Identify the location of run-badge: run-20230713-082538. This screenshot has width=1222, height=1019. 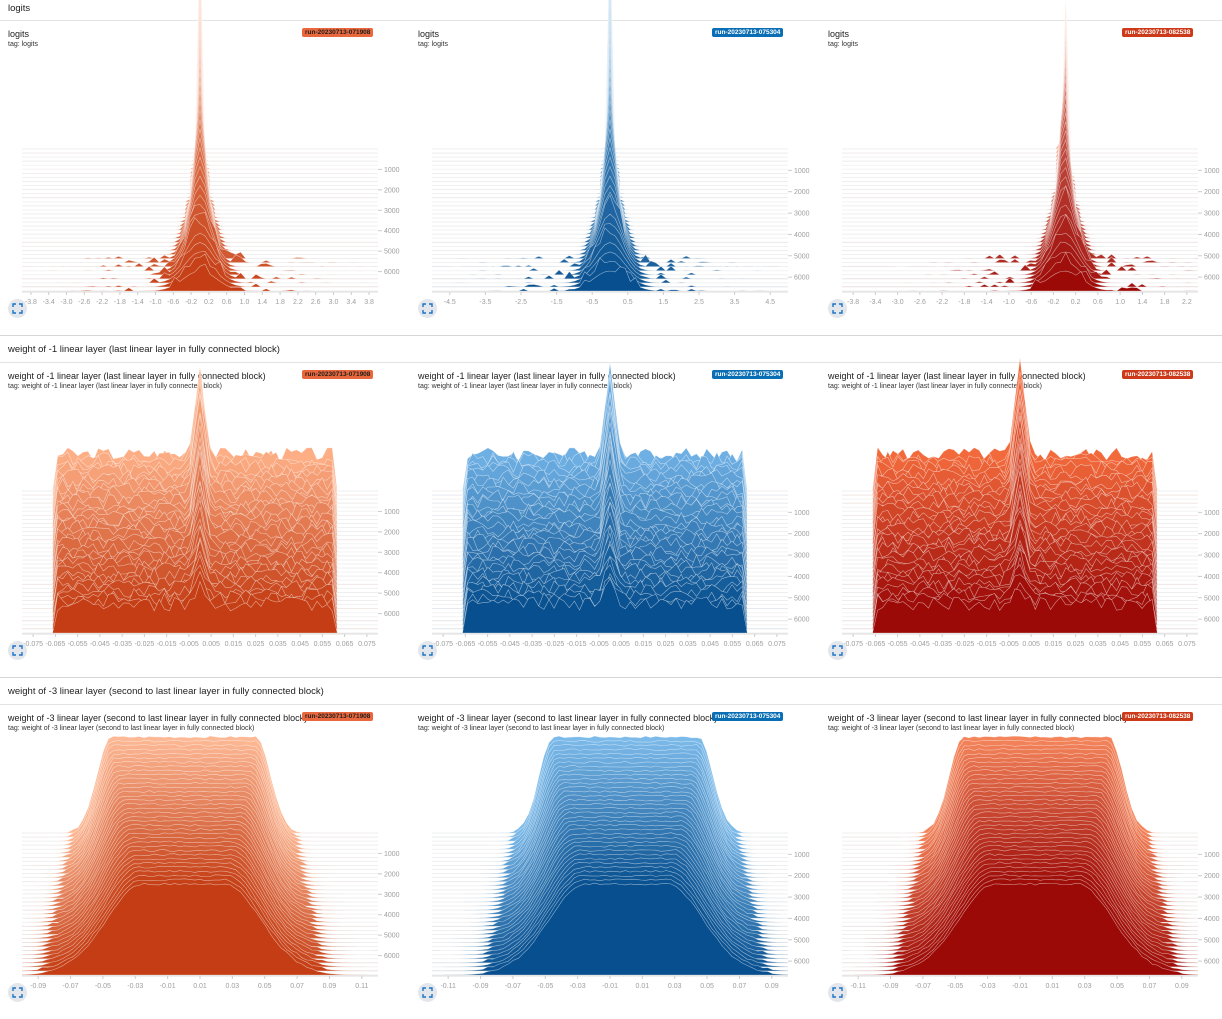
(1158, 716).